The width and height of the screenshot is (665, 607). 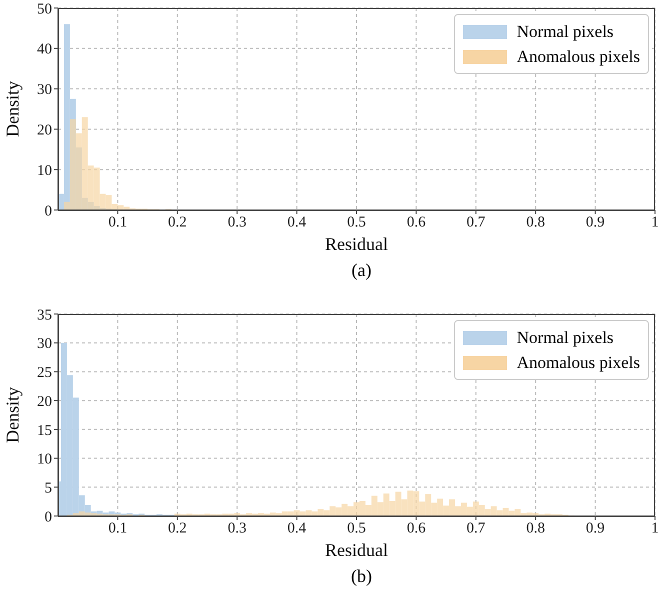 What do you see at coordinates (44, 430) in the screenshot?
I see `y-tick-label: 15` at bounding box center [44, 430].